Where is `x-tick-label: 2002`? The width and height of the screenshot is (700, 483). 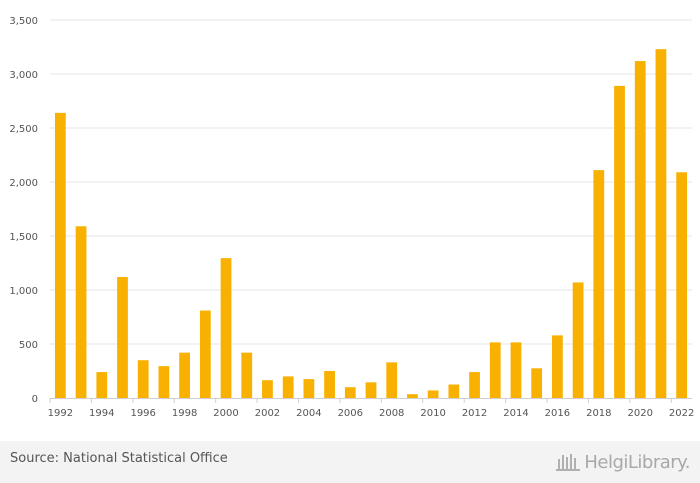 x-tick-label: 2002 is located at coordinates (267, 413).